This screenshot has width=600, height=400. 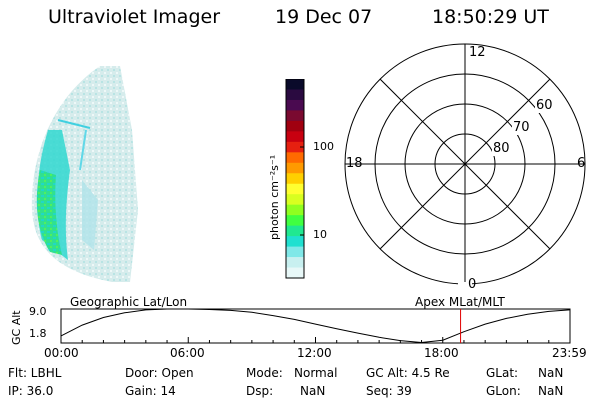 I want to click on info-gcalt: GC Alt: 4.5 Re, so click(x=408, y=373).